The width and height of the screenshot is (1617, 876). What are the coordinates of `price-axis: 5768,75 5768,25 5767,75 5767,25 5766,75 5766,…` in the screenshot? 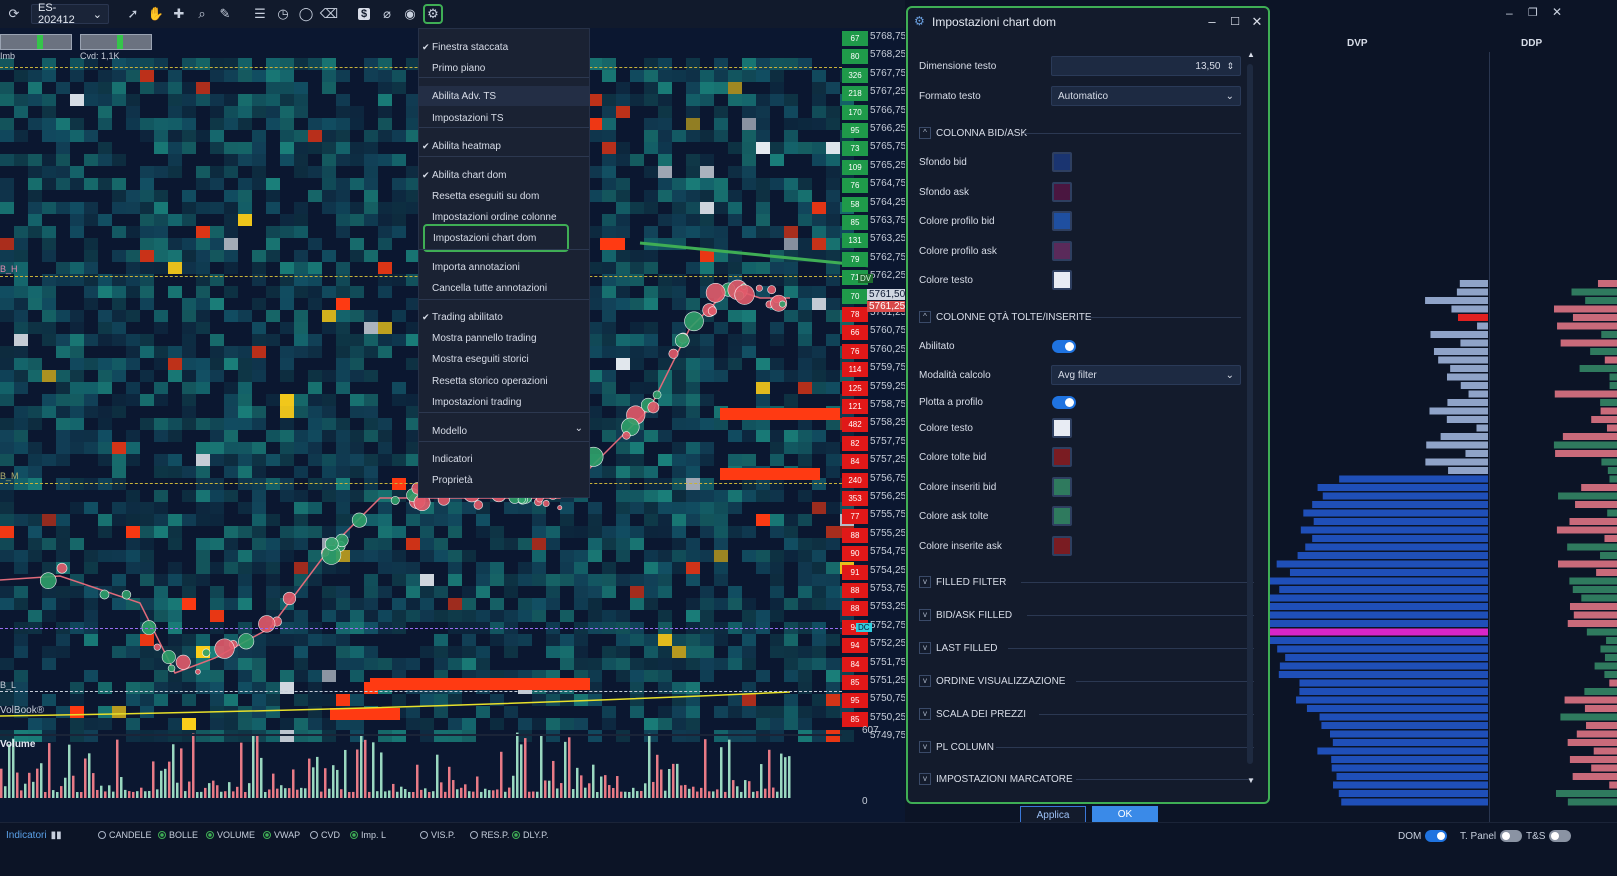 It's located at (886, 384).